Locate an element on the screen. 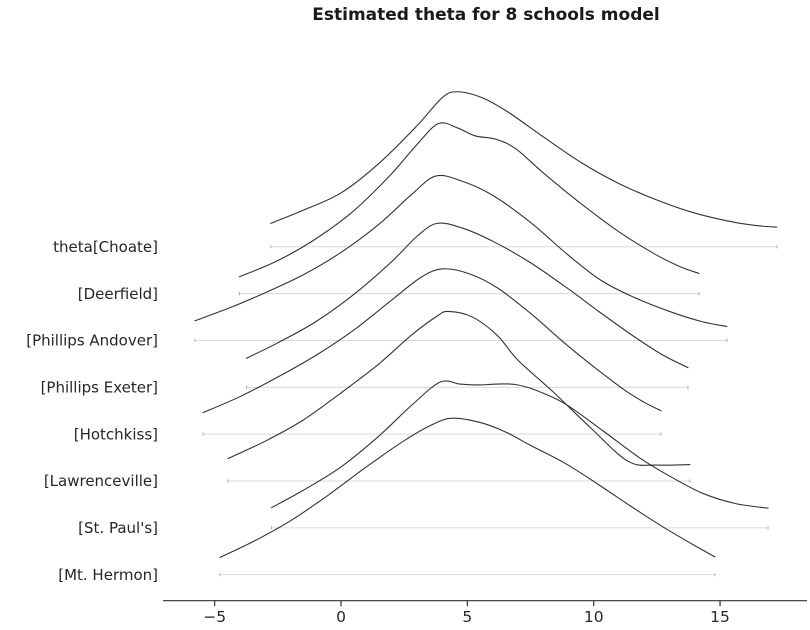 The image size is (810, 630). x-tick-label-3: 10 is located at coordinates (594, 617).